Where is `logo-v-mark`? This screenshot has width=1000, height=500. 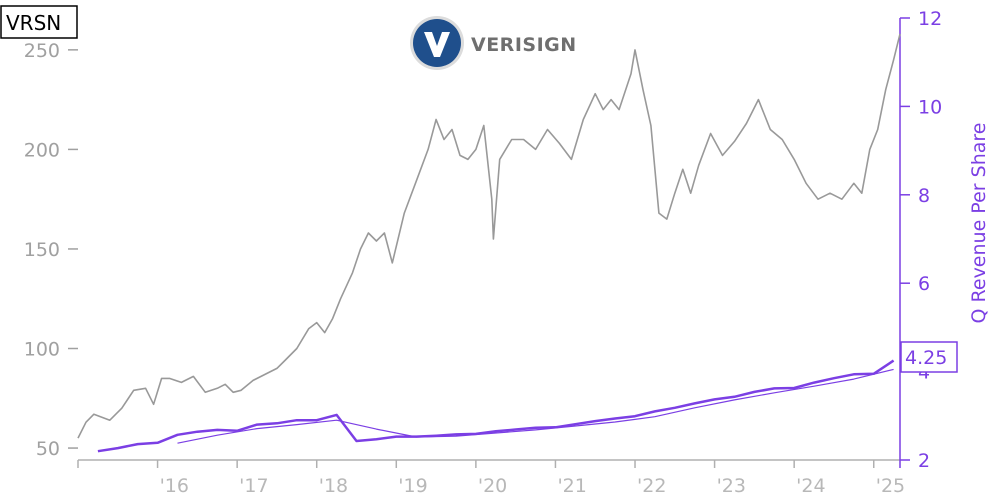
logo-v-mark is located at coordinates (437, 44).